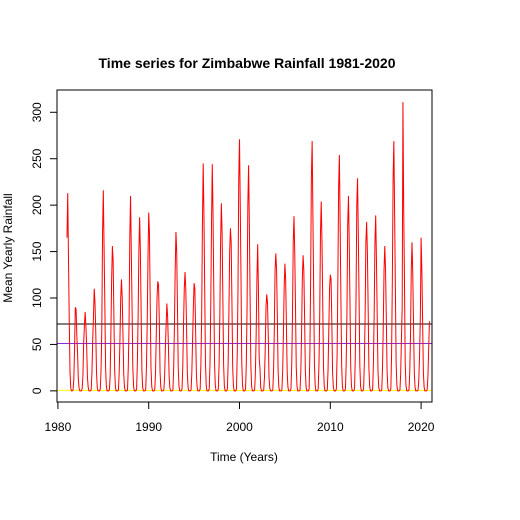 Image resolution: width=520 pixels, height=520 pixels. What do you see at coordinates (37, 251) in the screenshot?
I see `y-tick-label: 150` at bounding box center [37, 251].